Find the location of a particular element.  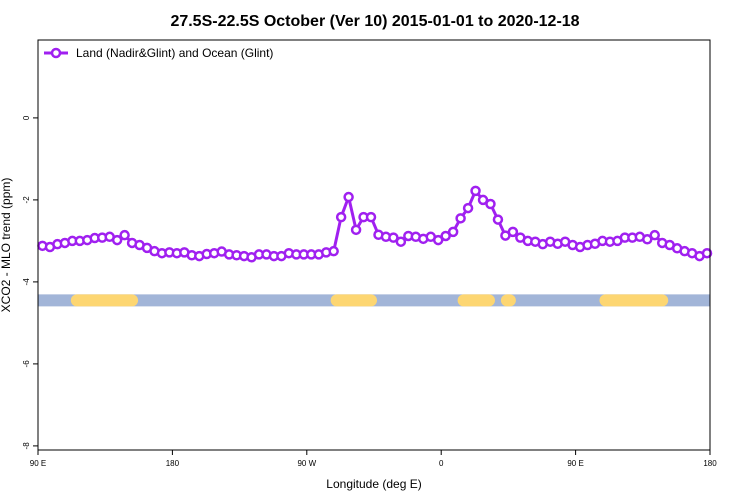

y-axis: 0 -2 -4 -6 -8 is located at coordinates (30, 282).